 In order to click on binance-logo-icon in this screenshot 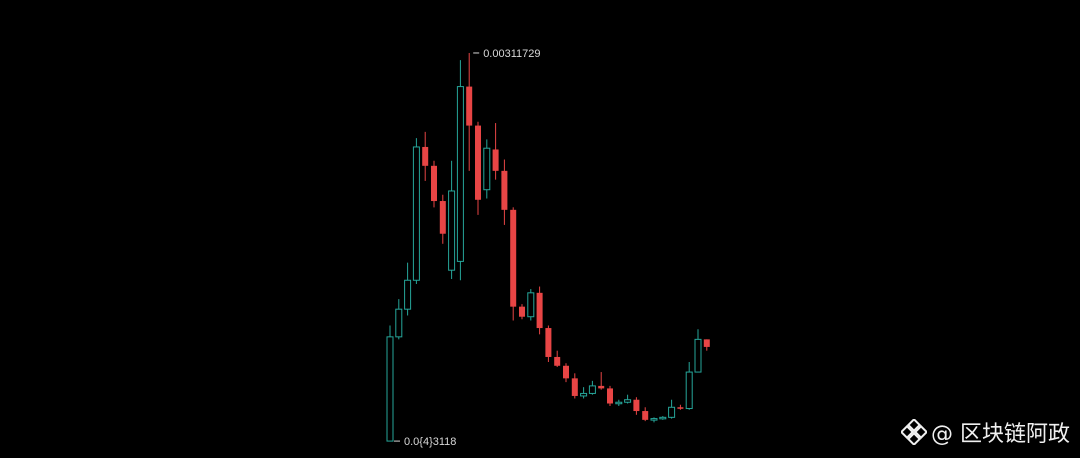, I will do `click(914, 432)`.